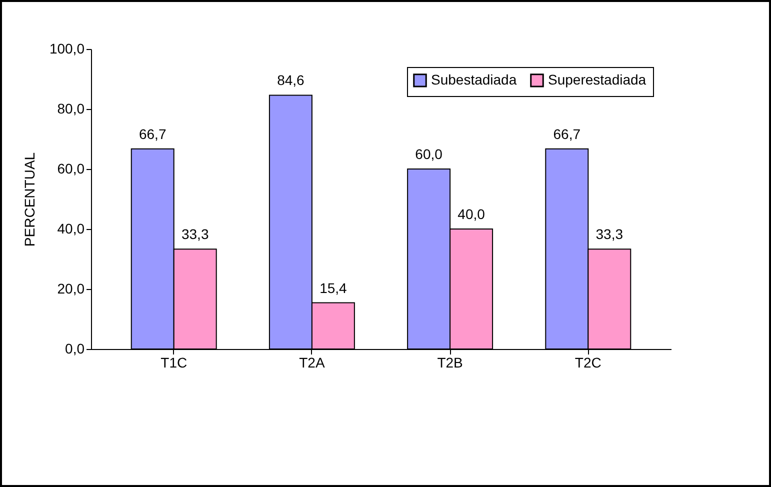 The width and height of the screenshot is (771, 487). What do you see at coordinates (29, 199) in the screenshot?
I see `y-axis-title: PERCENTUAL` at bounding box center [29, 199].